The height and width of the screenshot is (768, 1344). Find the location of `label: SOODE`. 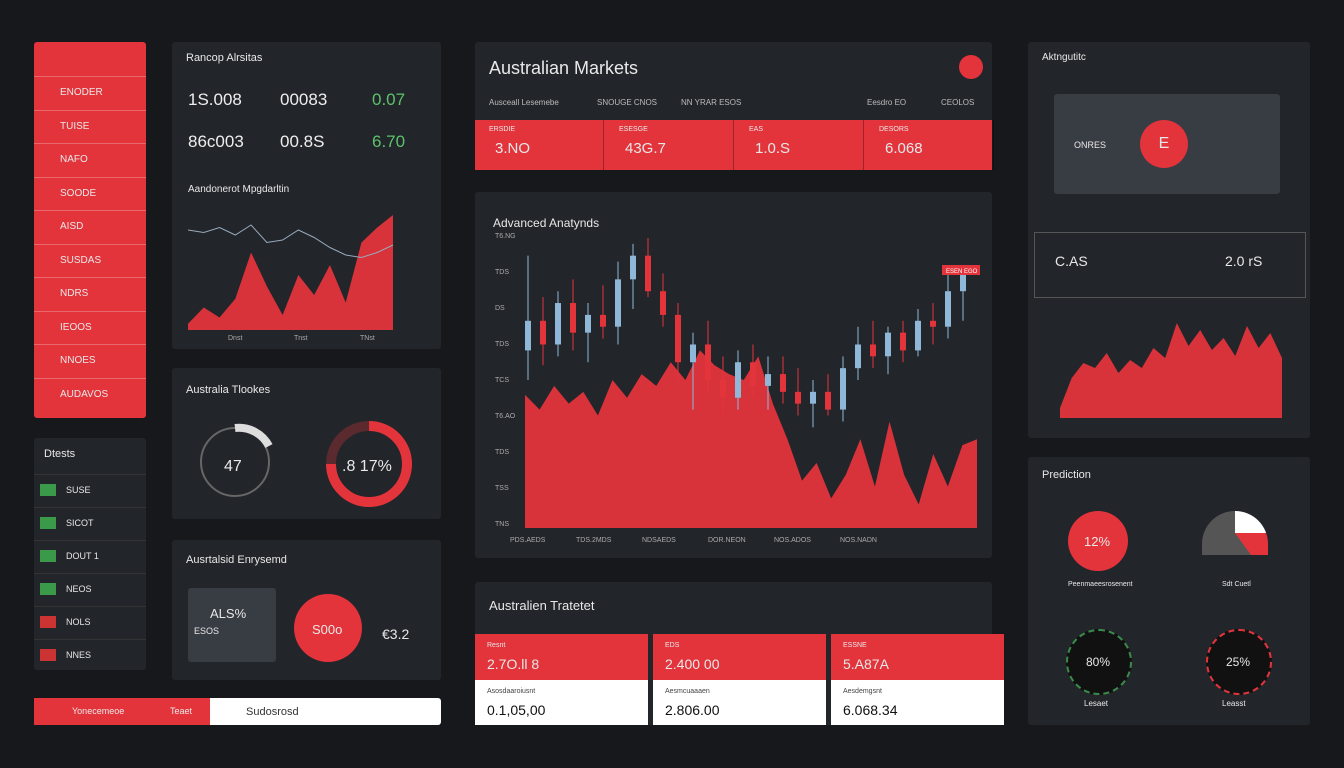

label: SOODE is located at coordinates (78, 193).